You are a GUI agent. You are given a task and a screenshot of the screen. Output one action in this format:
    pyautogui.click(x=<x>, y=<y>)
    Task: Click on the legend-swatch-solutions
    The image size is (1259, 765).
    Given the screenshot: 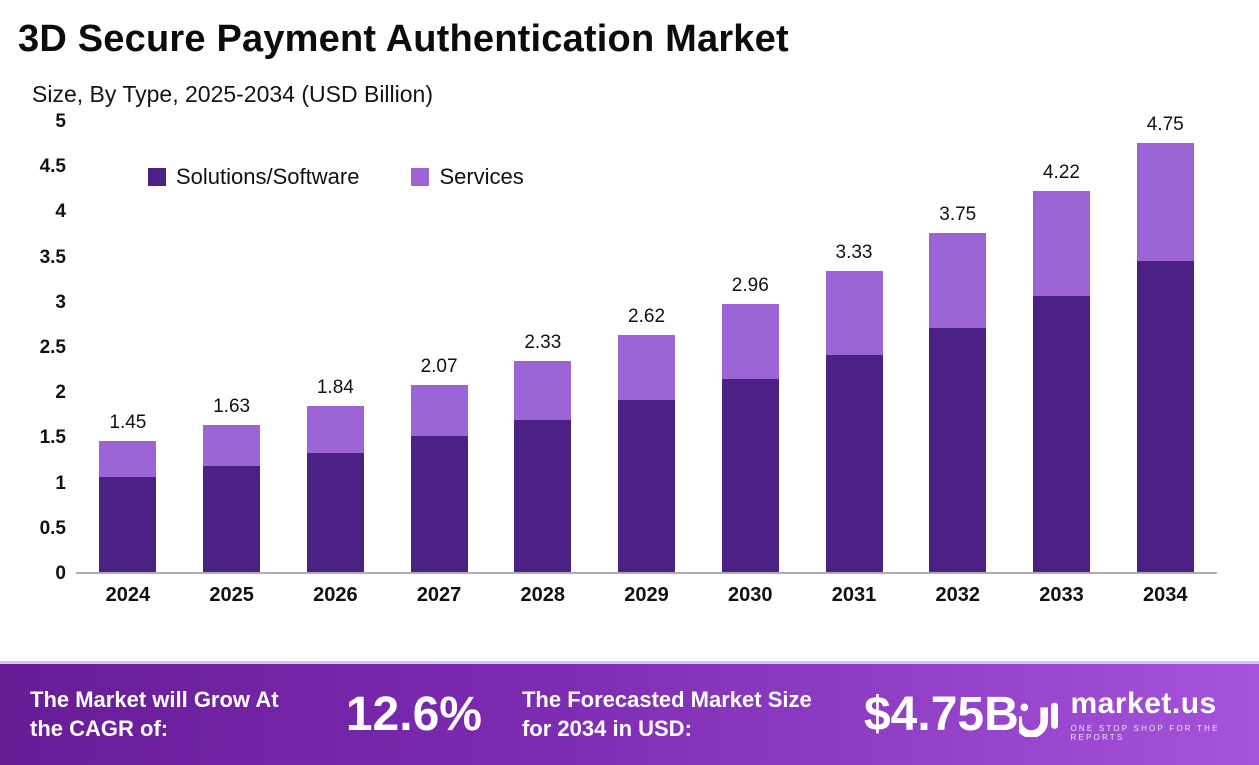 What is the action you would take?
    pyautogui.click(x=157, y=177)
    